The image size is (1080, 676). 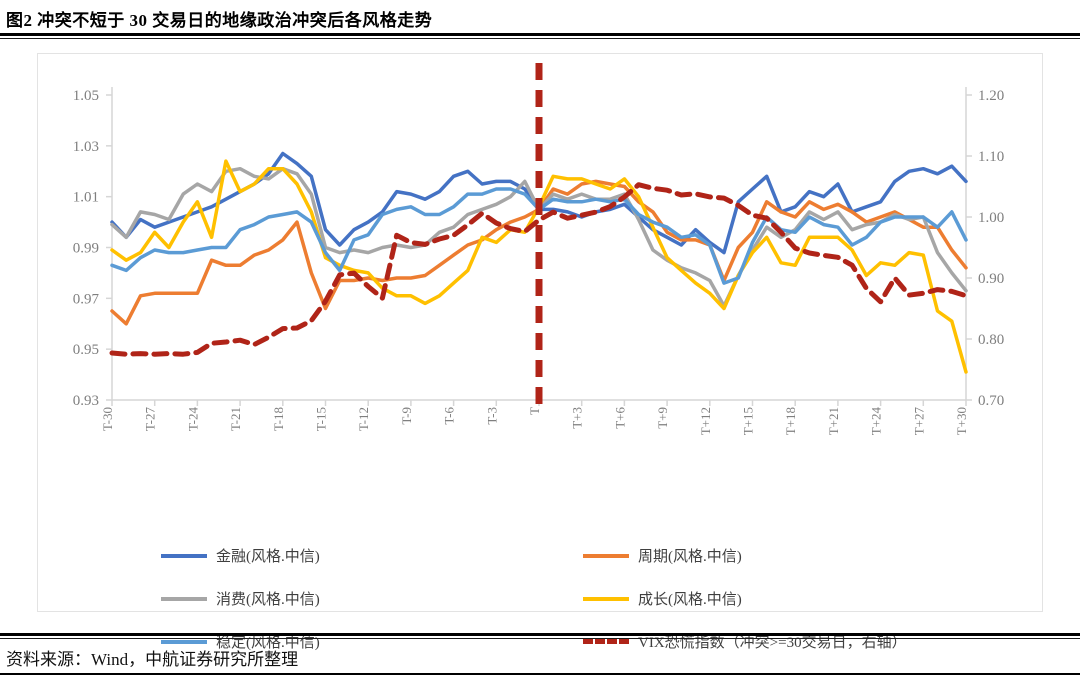 I want to click on x-tick-label: T+6, so click(x=619, y=418).